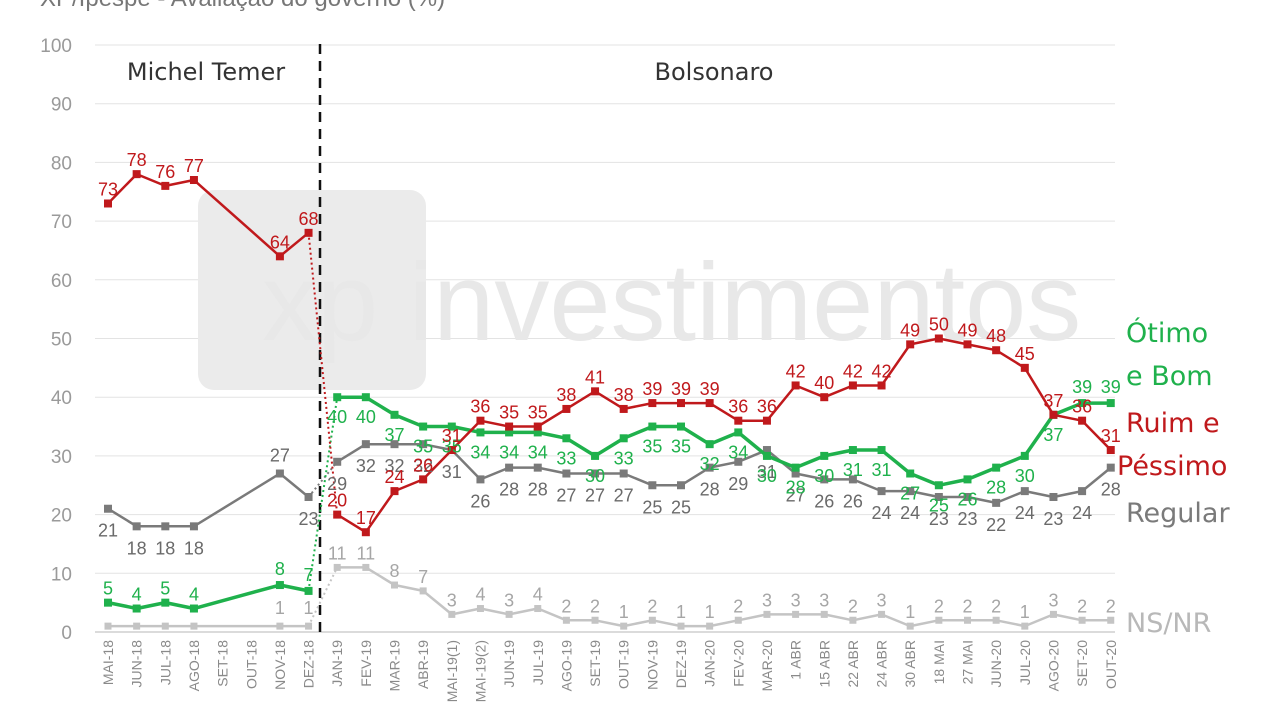 The width and height of the screenshot is (1280, 720). What do you see at coordinates (480, 452) in the screenshot?
I see `data-label: 34` at bounding box center [480, 452].